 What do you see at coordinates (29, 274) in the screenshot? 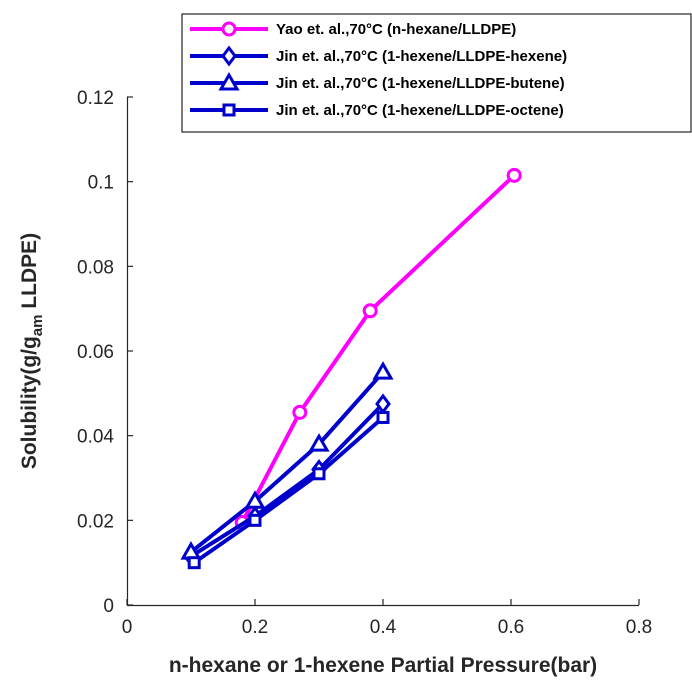
I see `y-axis-title-suffix: LLDPE)` at bounding box center [29, 274].